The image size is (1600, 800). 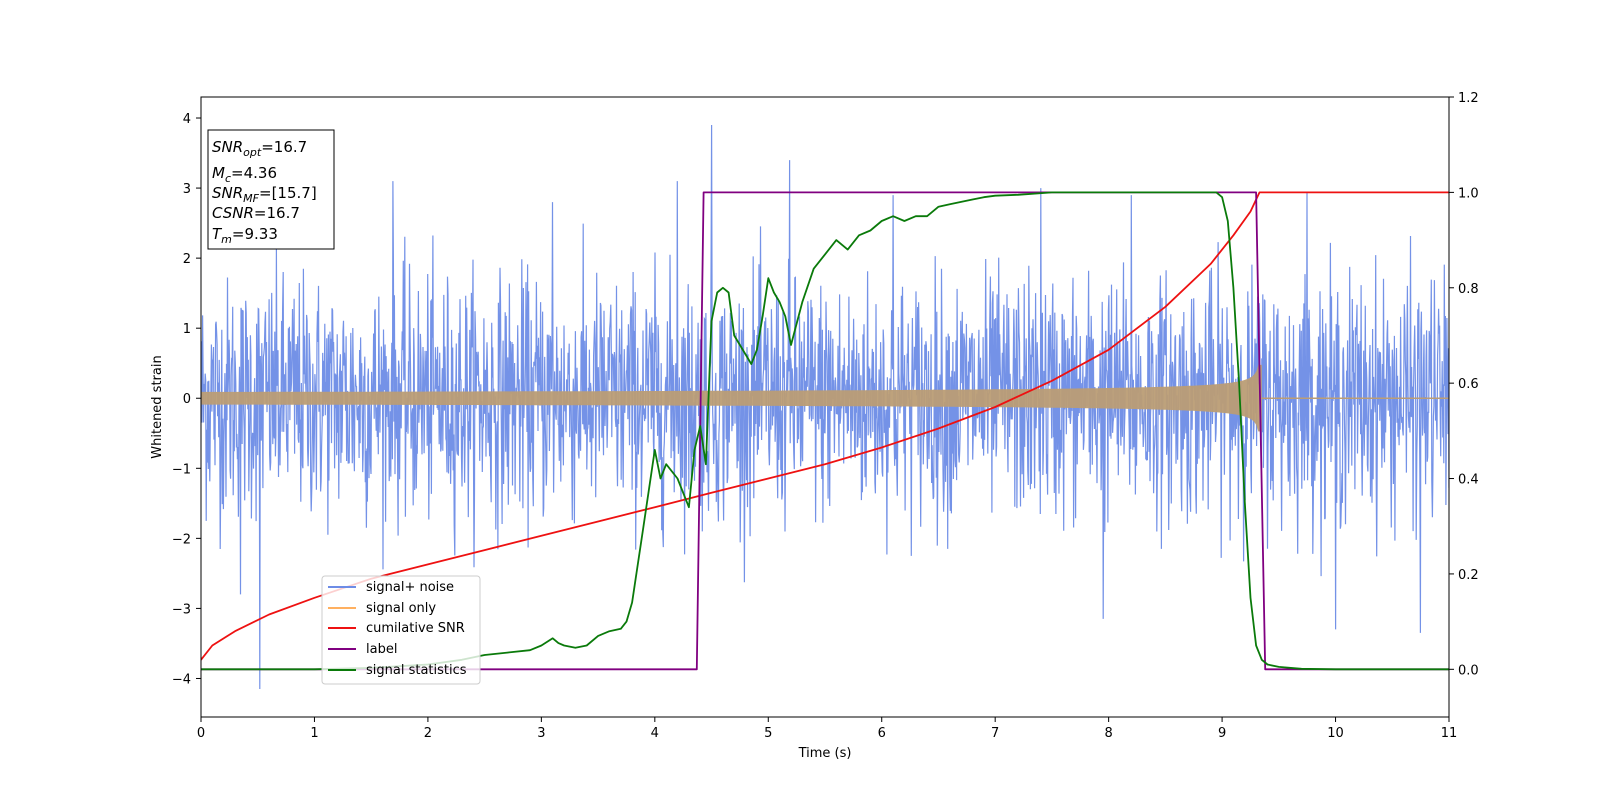 What do you see at coordinates (290, 147) in the screenshot?
I see `info-snr-opt-value: 16.7` at bounding box center [290, 147].